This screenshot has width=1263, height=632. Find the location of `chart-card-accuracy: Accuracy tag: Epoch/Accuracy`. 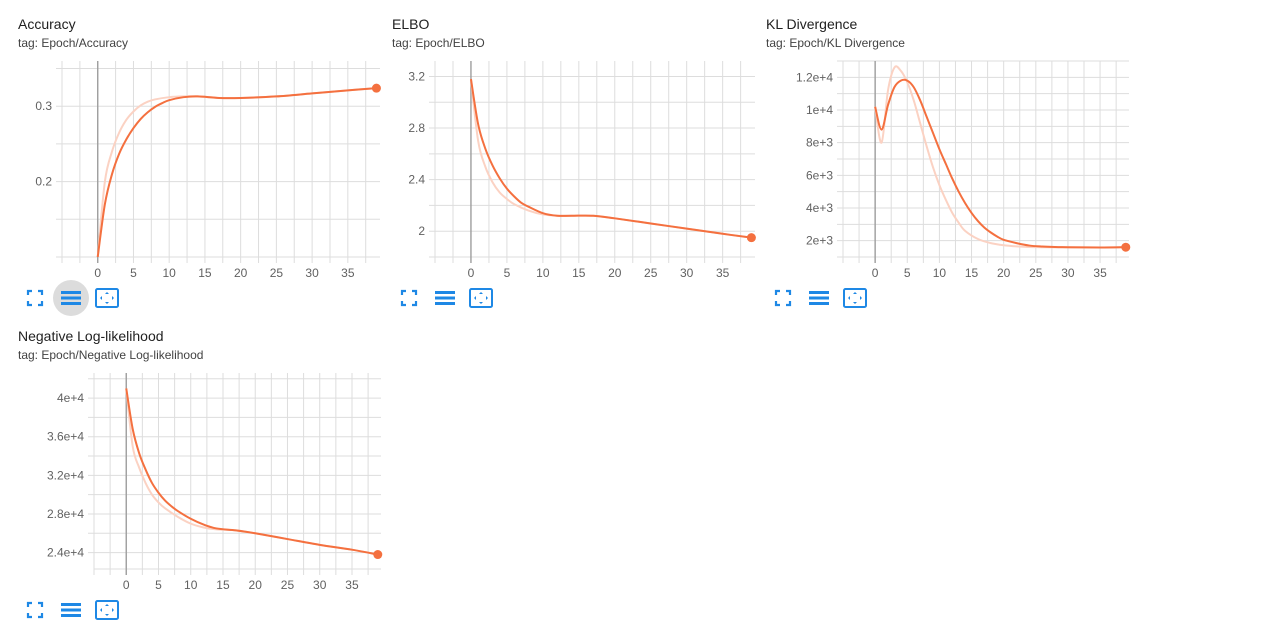

chart-card-accuracy: Accuracy tag: Epoch/Accuracy is located at coordinates (203, 150).